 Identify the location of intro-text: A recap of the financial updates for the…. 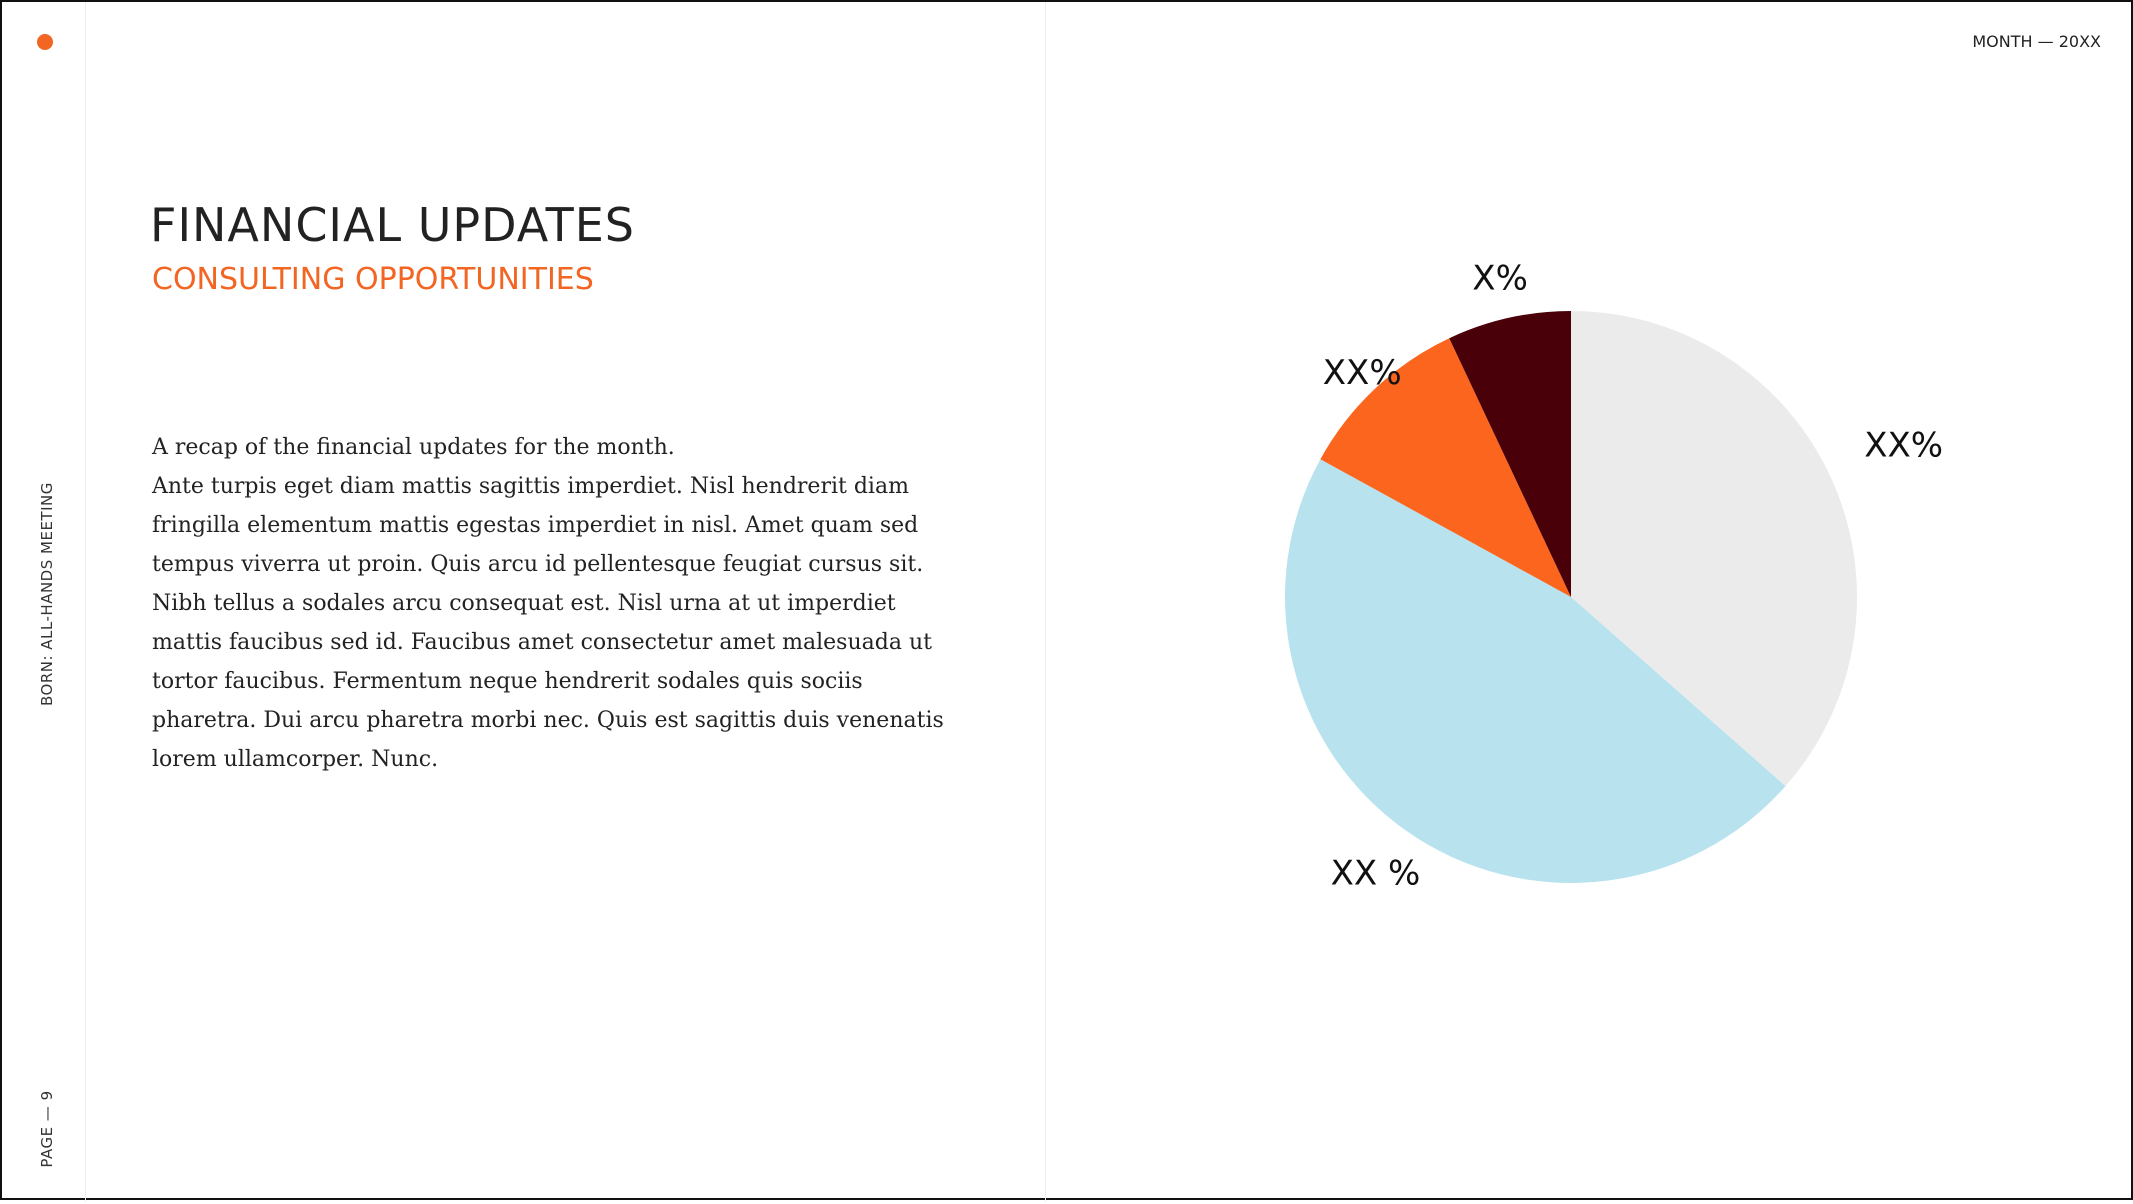
(413, 447).